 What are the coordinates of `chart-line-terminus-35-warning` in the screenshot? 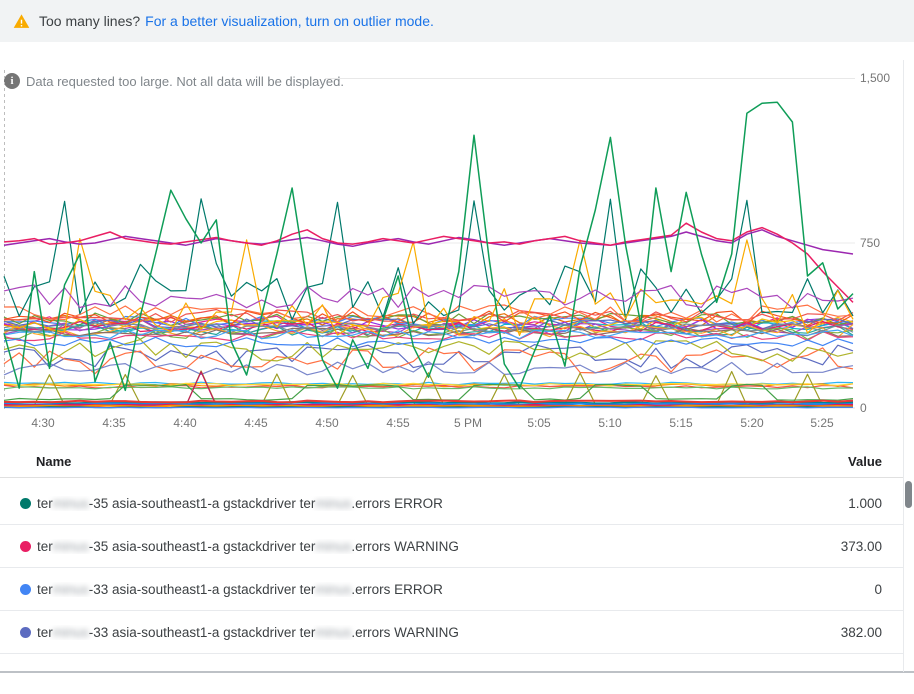 It's located at (428, 326).